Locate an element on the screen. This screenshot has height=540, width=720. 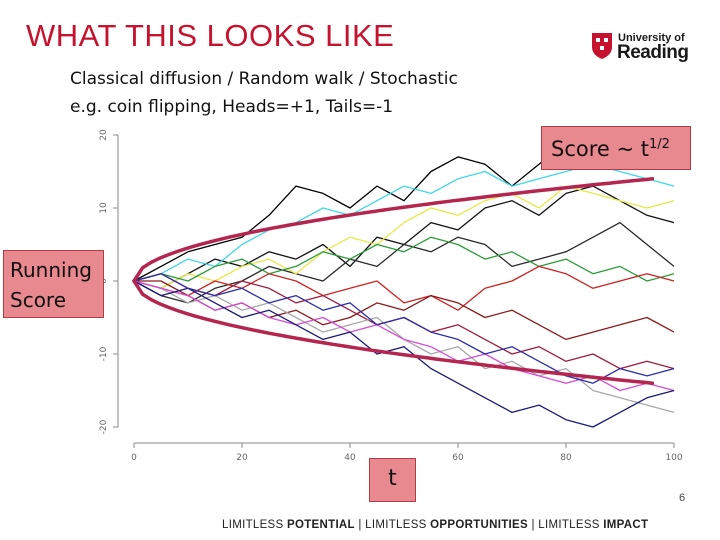
footer-bold2: OPPORTUNITIES is located at coordinates (479, 525).